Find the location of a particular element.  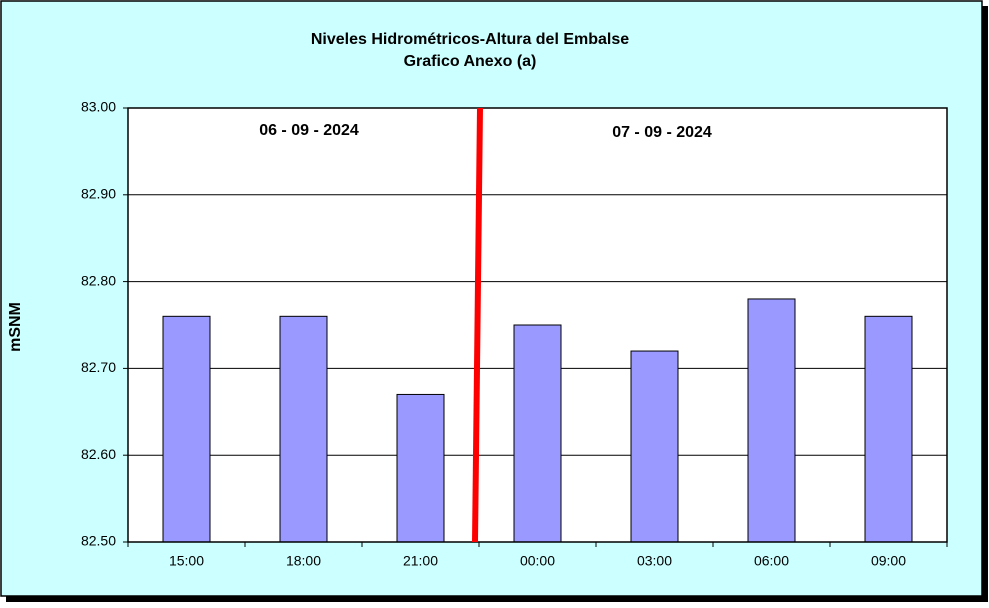

day-separator is located at coordinates (477, 325).